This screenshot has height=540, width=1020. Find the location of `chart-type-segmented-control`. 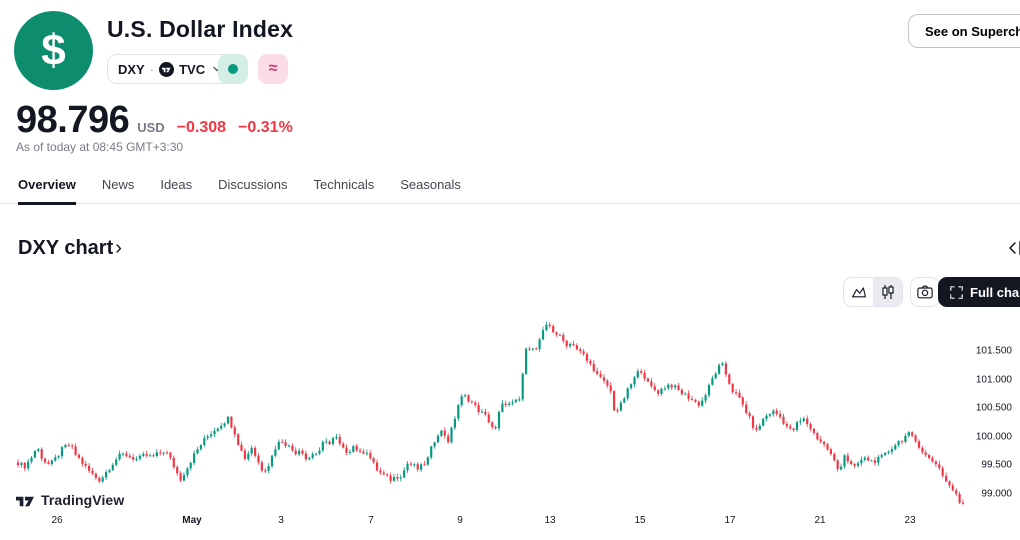

chart-type-segmented-control is located at coordinates (873, 292).